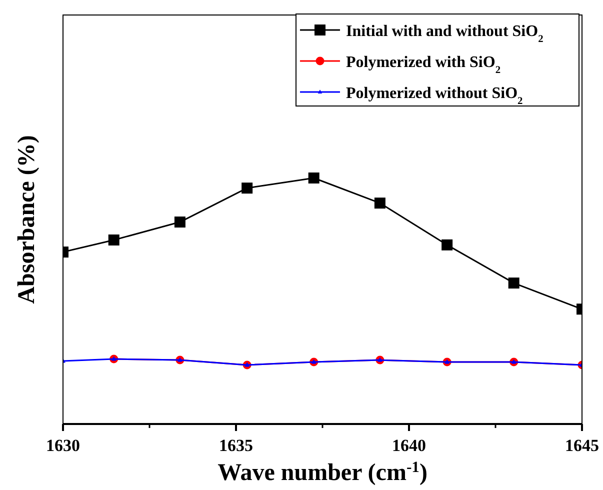 The width and height of the screenshot is (603, 490). Describe the element at coordinates (423, 65) in the screenshot. I see `legend-label: Polymerized with SiO$_{2}$` at that location.